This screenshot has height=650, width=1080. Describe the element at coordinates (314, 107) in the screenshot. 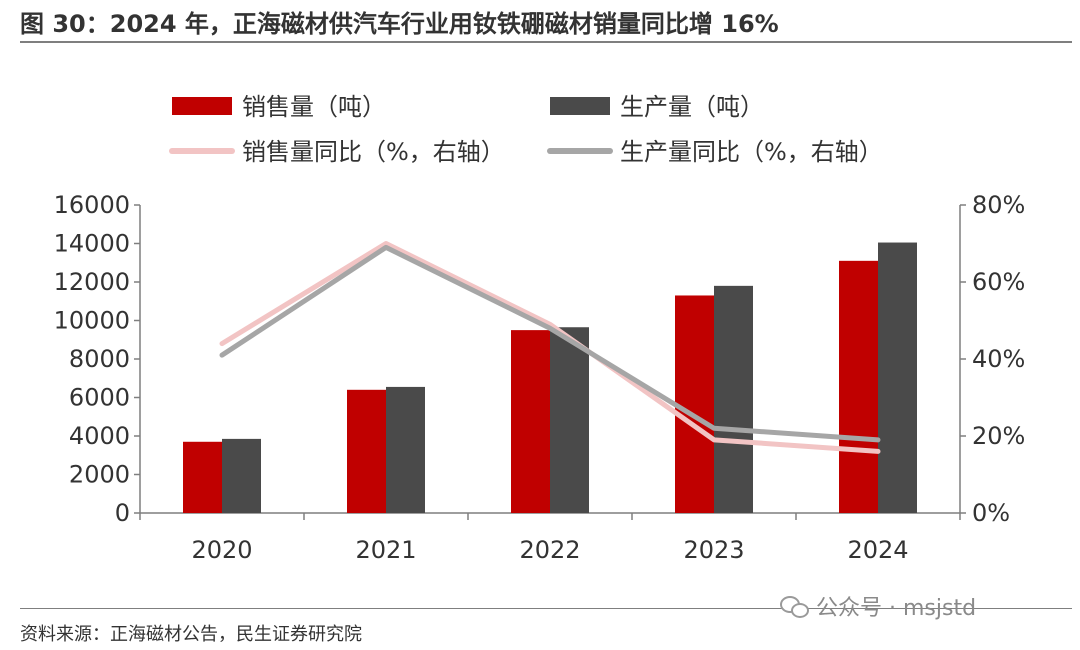

I see `legend-sales-label: 销售量（吨）` at that location.